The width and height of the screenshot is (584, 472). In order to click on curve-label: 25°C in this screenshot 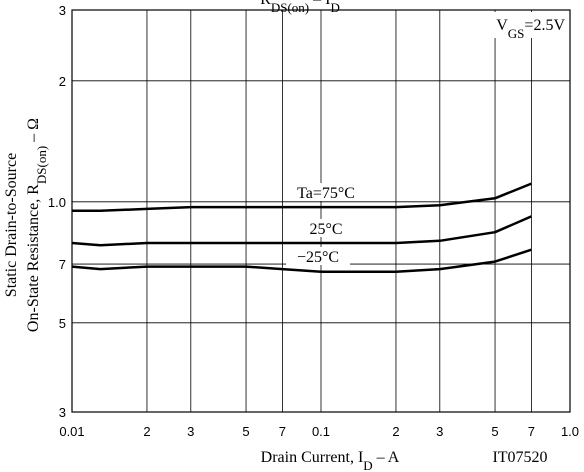, I will do `click(325, 229)`.